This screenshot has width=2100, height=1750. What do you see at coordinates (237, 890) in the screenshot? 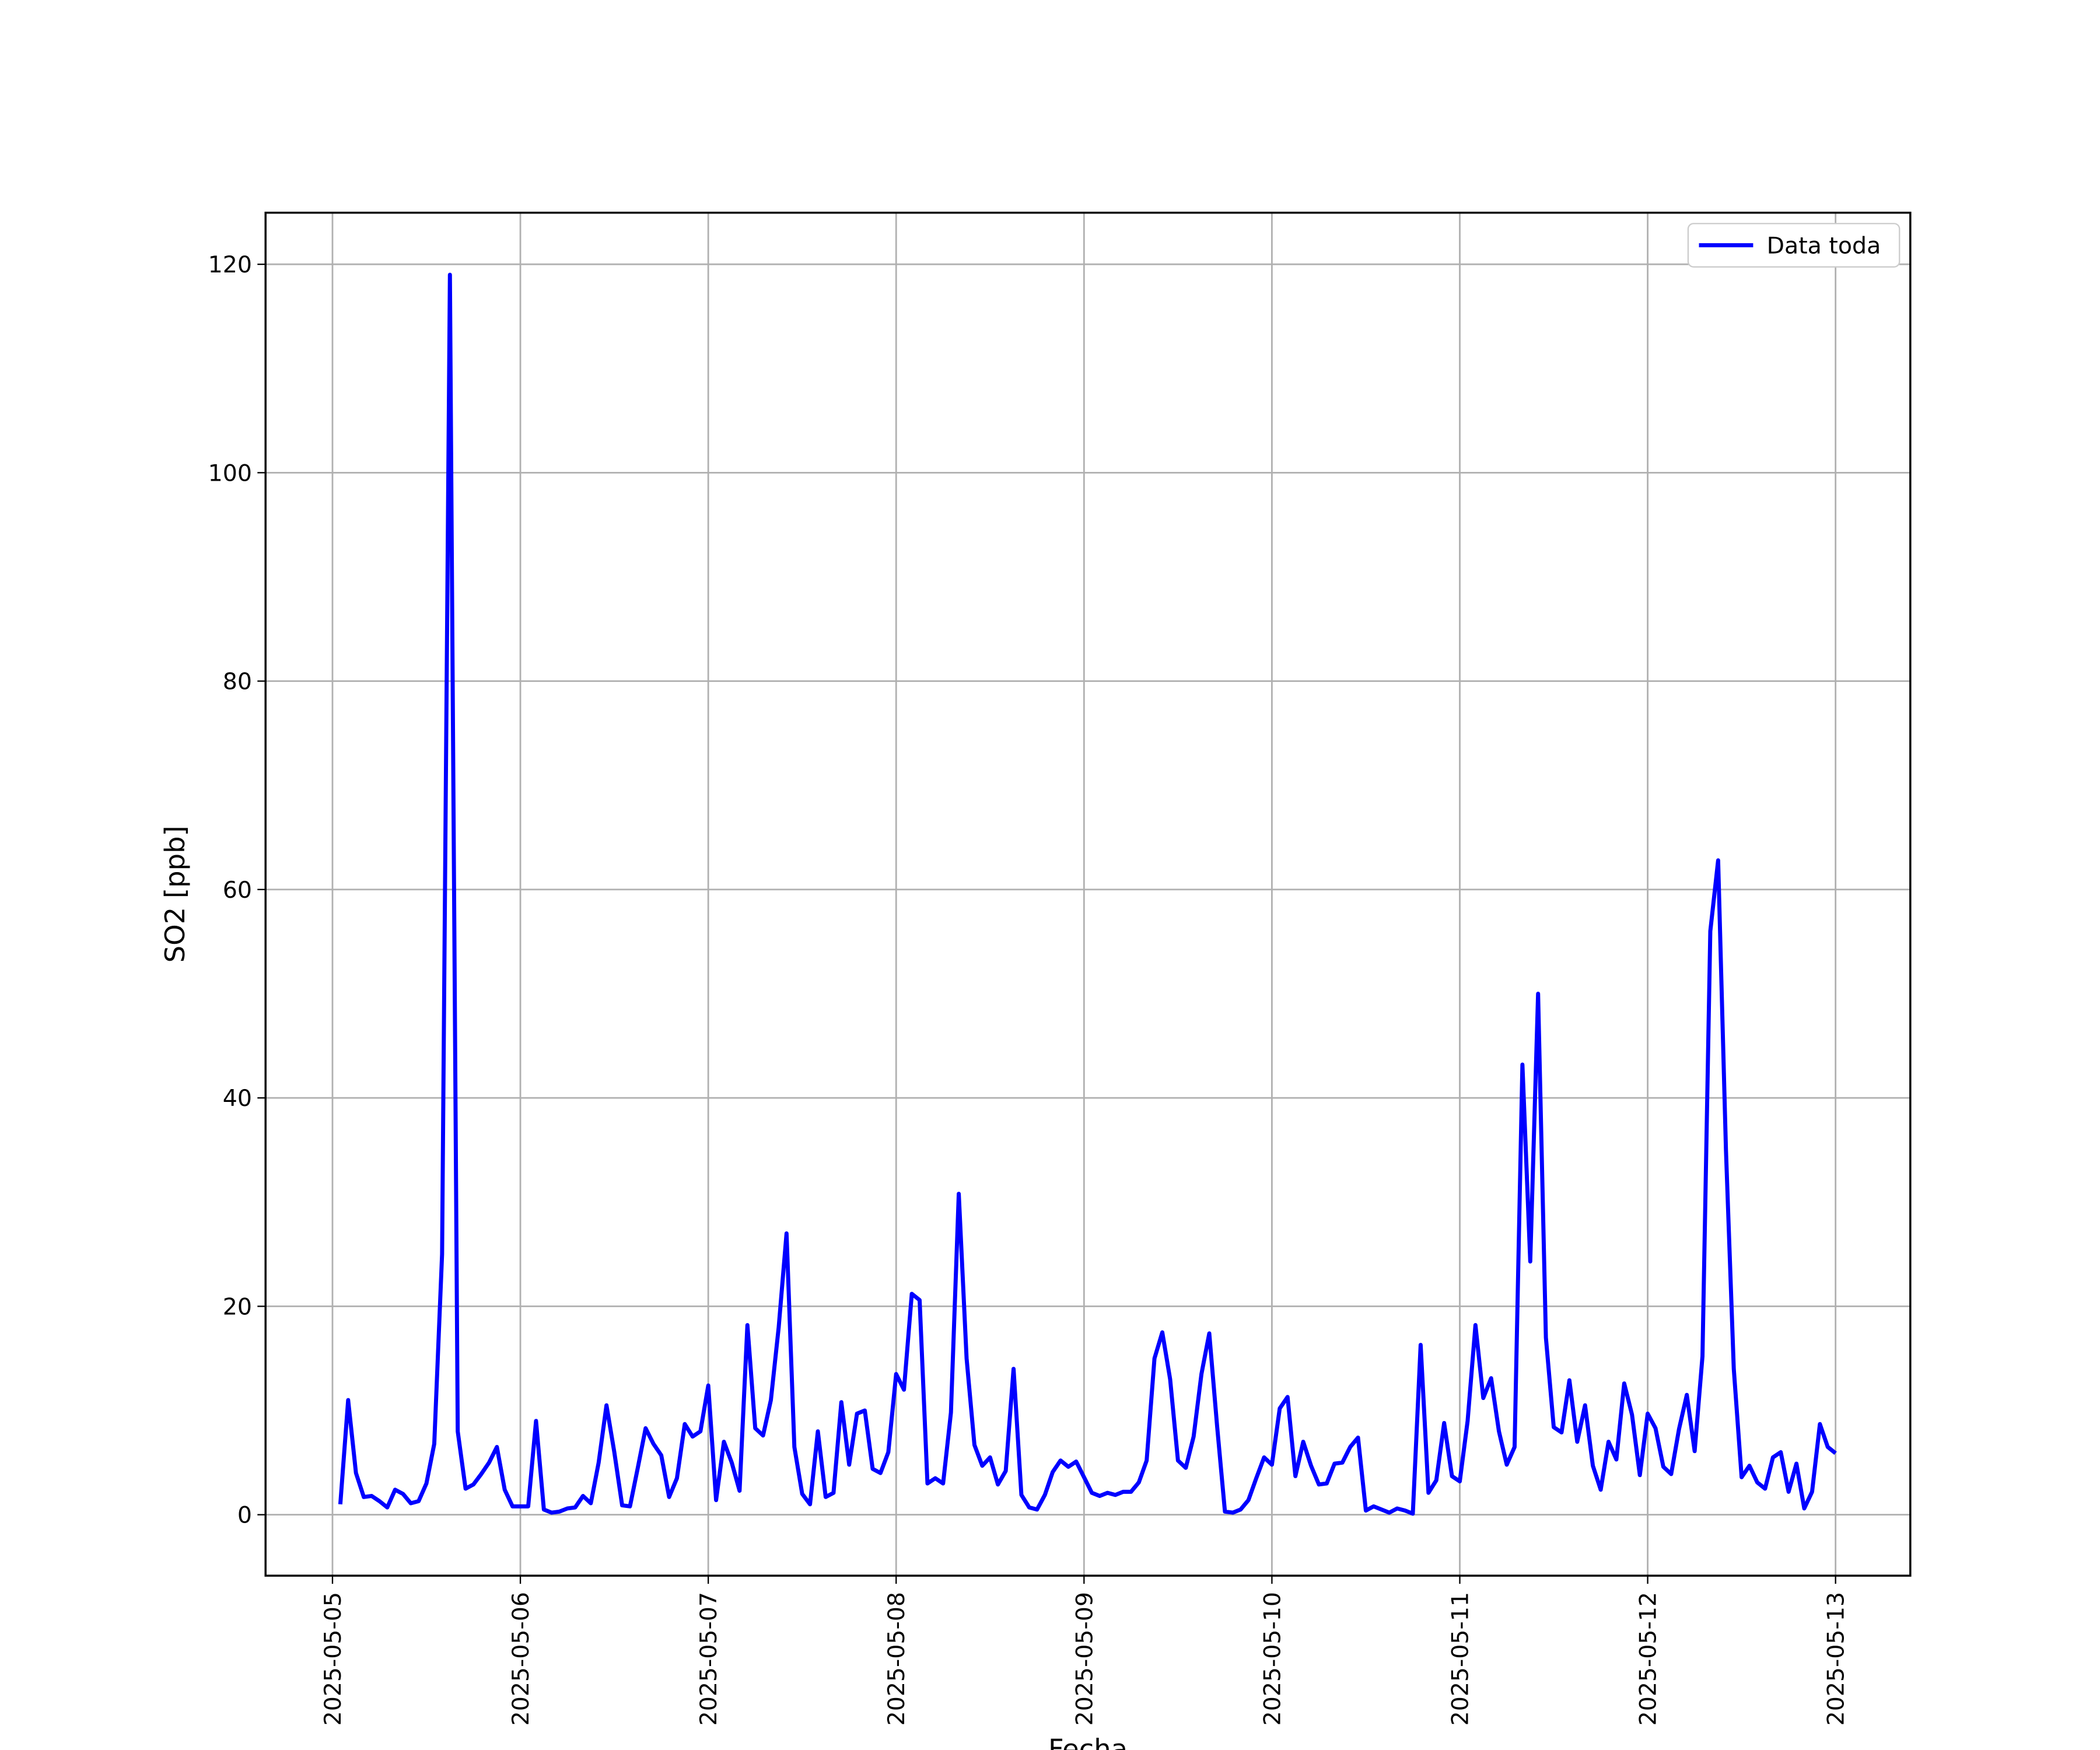
I see `y-tick-label: 60` at bounding box center [237, 890].